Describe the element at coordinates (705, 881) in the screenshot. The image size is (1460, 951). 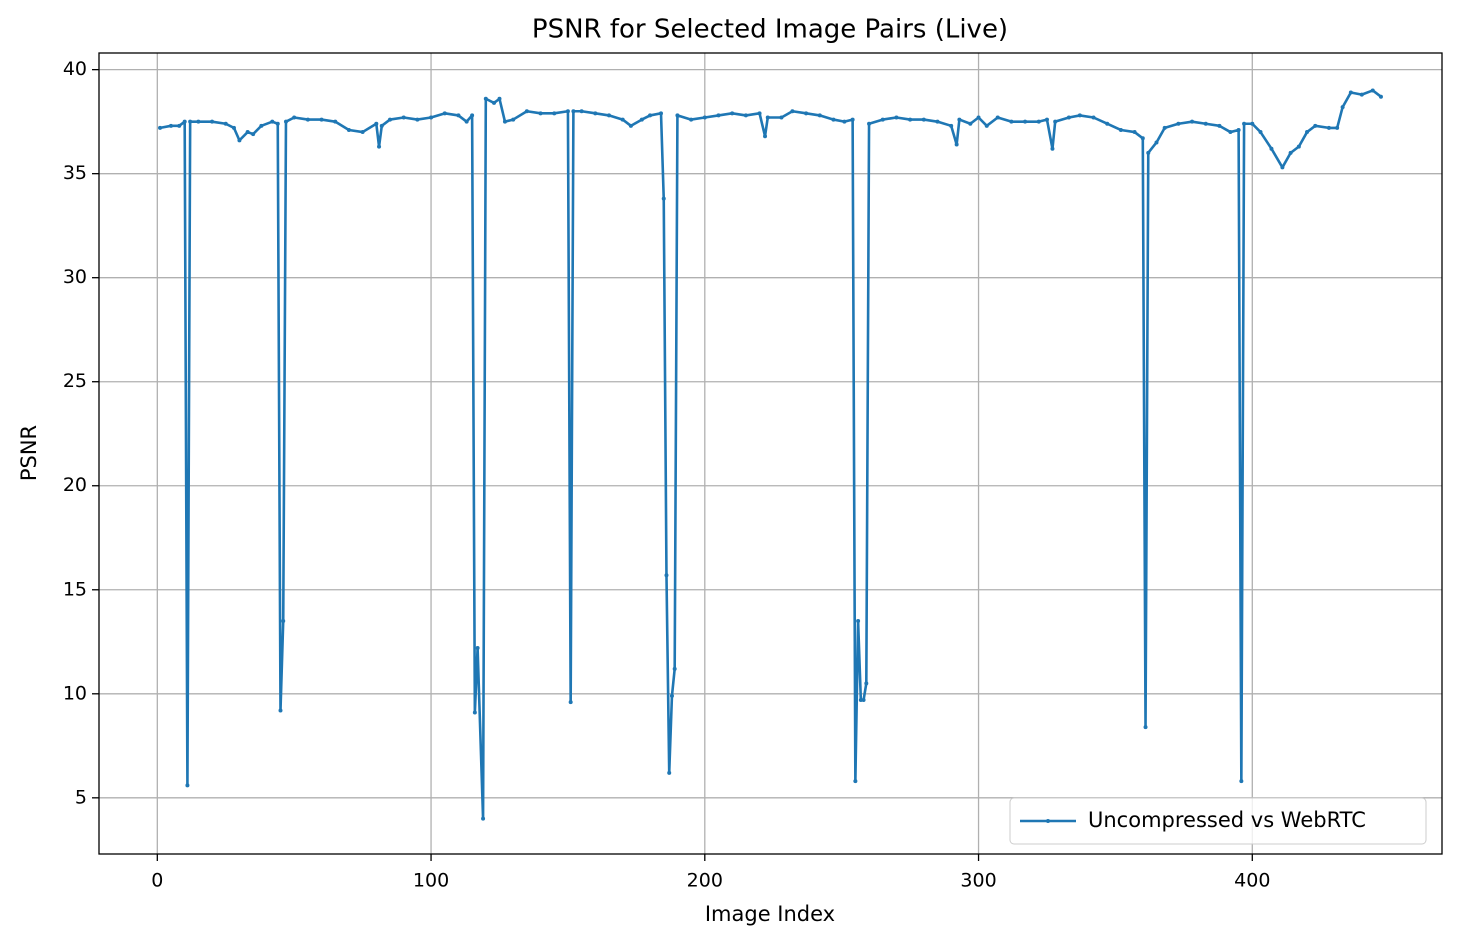
I see `x-tick-label: 200` at that location.